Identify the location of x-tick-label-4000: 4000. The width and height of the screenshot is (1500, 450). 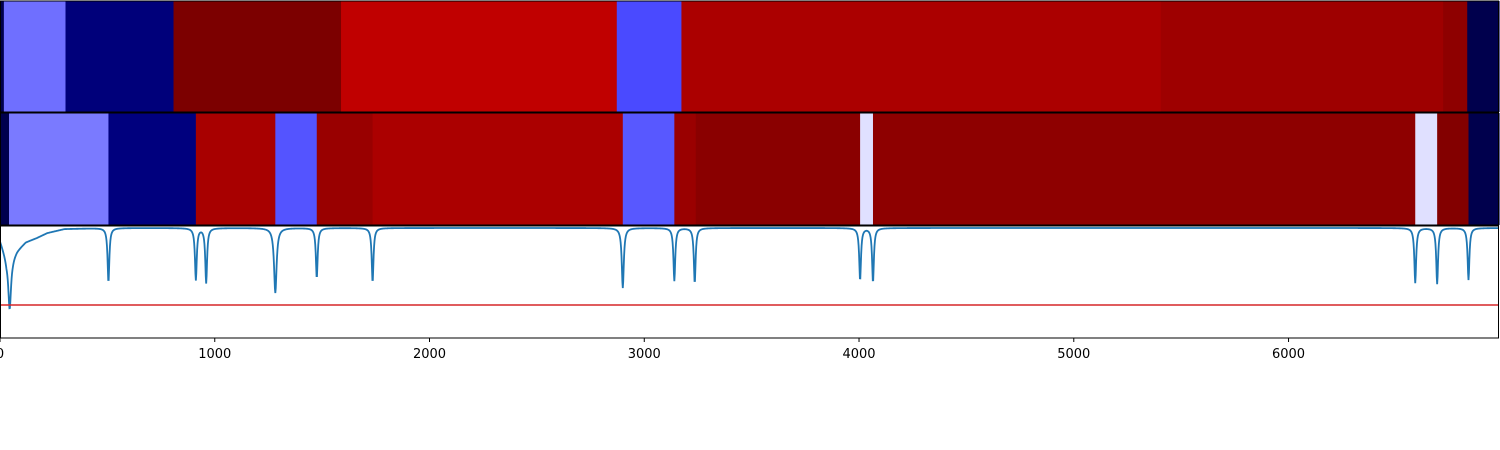
(858, 354).